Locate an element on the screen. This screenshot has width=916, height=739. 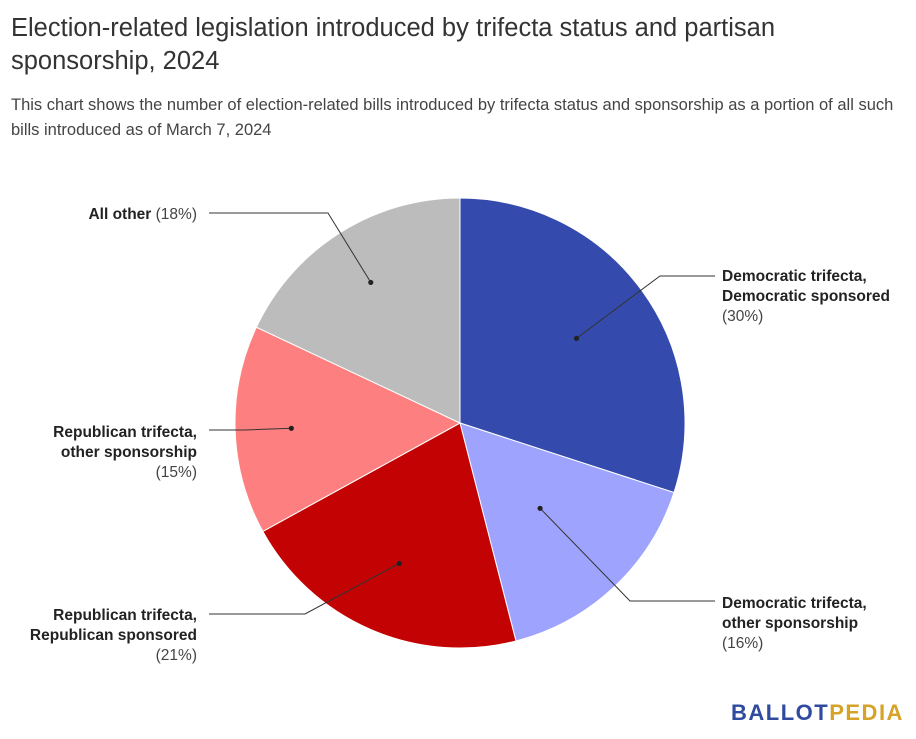
leader-dot-democratic-trifecta-democratic-sponsored is located at coordinates (576, 338).